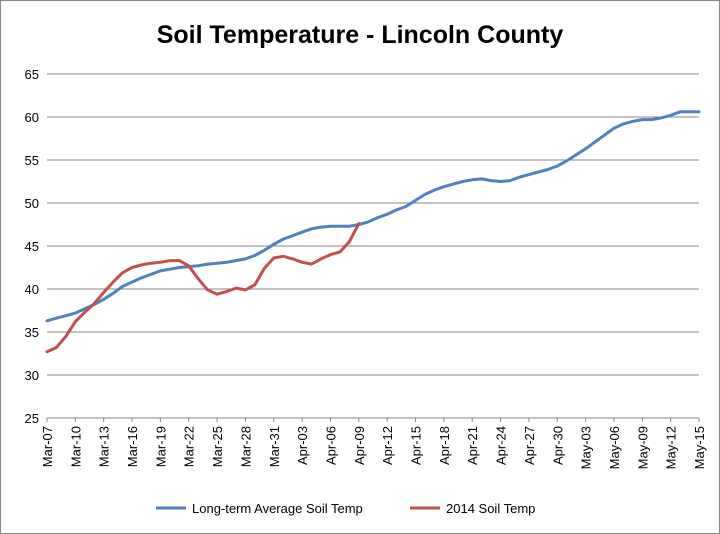 Image resolution: width=720 pixels, height=534 pixels. I want to click on x-tick-label: Mar-22, so click(189, 446).